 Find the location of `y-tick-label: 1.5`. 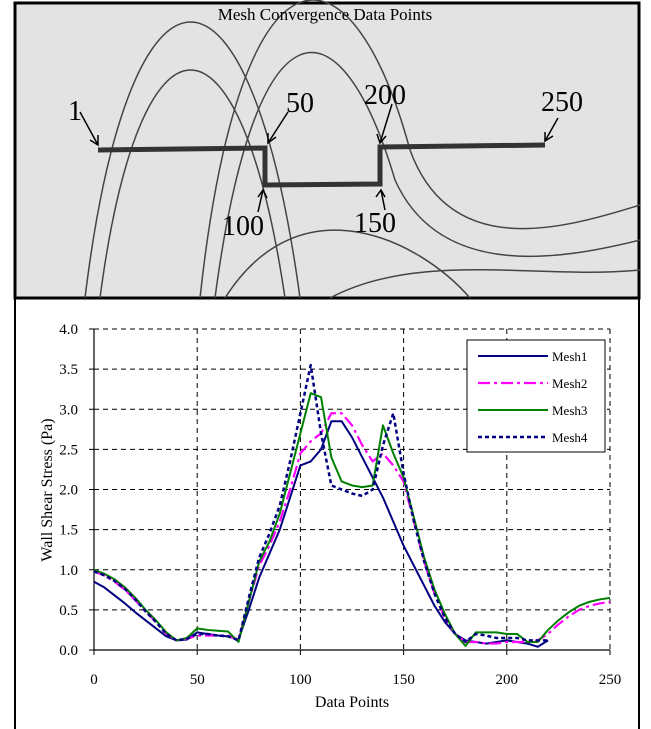

y-tick-label: 1.5 is located at coordinates (68, 531).